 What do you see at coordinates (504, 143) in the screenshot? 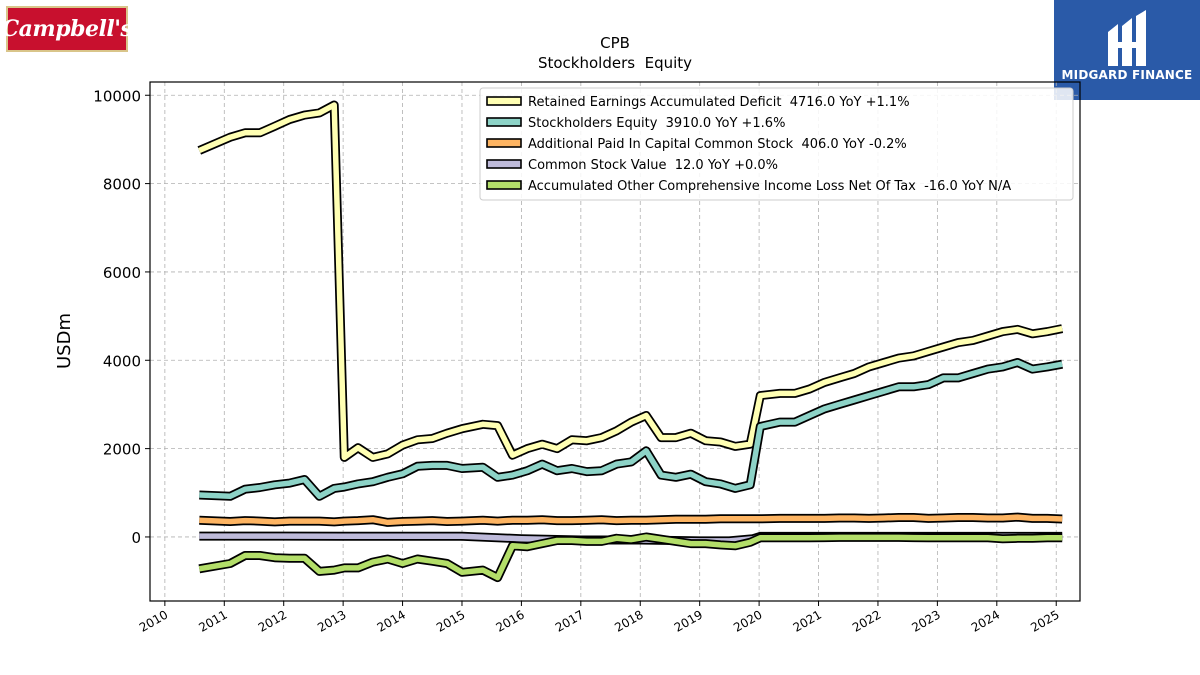
I see `legend-swatch-apic` at bounding box center [504, 143].